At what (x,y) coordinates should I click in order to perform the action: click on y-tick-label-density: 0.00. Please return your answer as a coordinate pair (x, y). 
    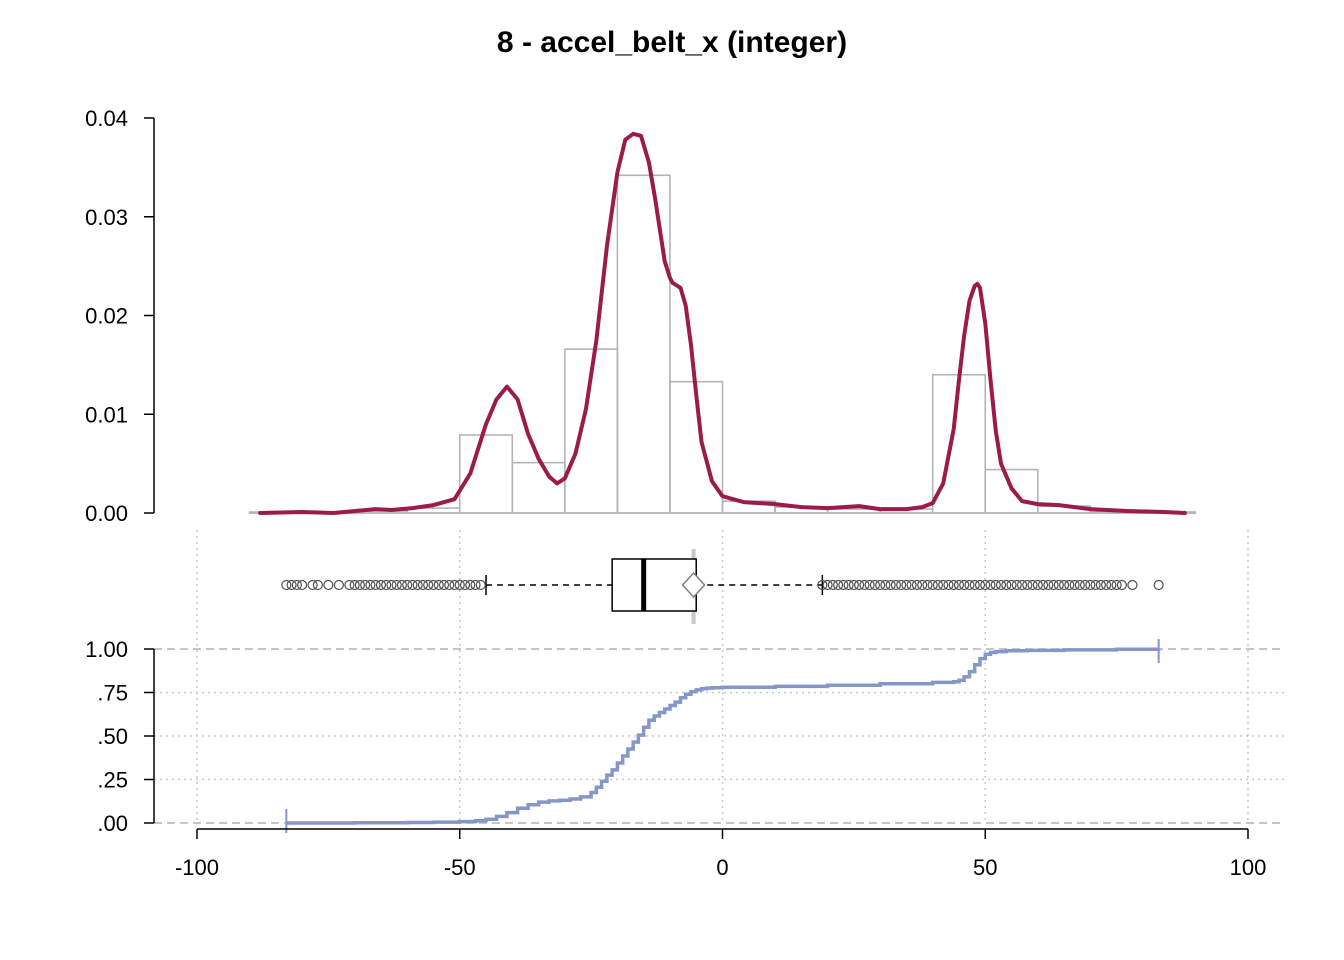
    Looking at the image, I should click on (106, 513).